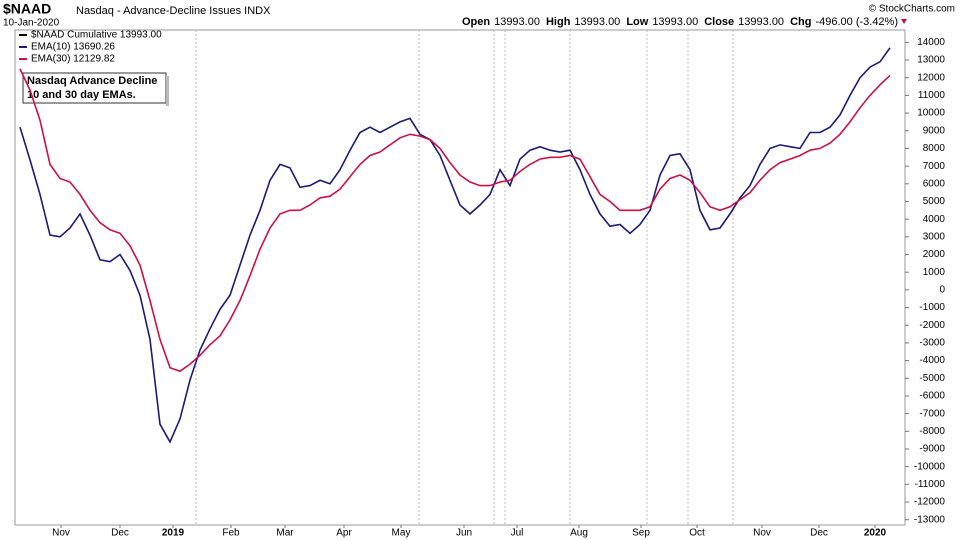  I want to click on x-tick-label: 2019, so click(173, 533).